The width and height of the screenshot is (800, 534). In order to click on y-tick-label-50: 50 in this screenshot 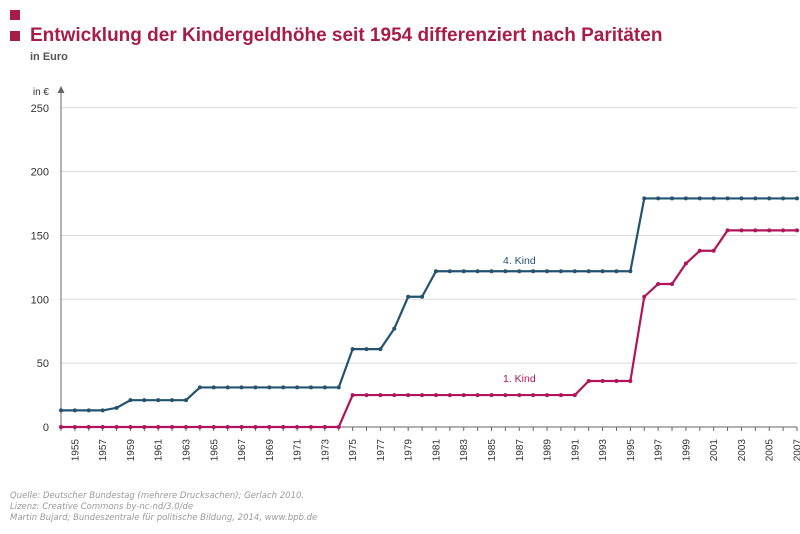, I will do `click(43, 364)`.